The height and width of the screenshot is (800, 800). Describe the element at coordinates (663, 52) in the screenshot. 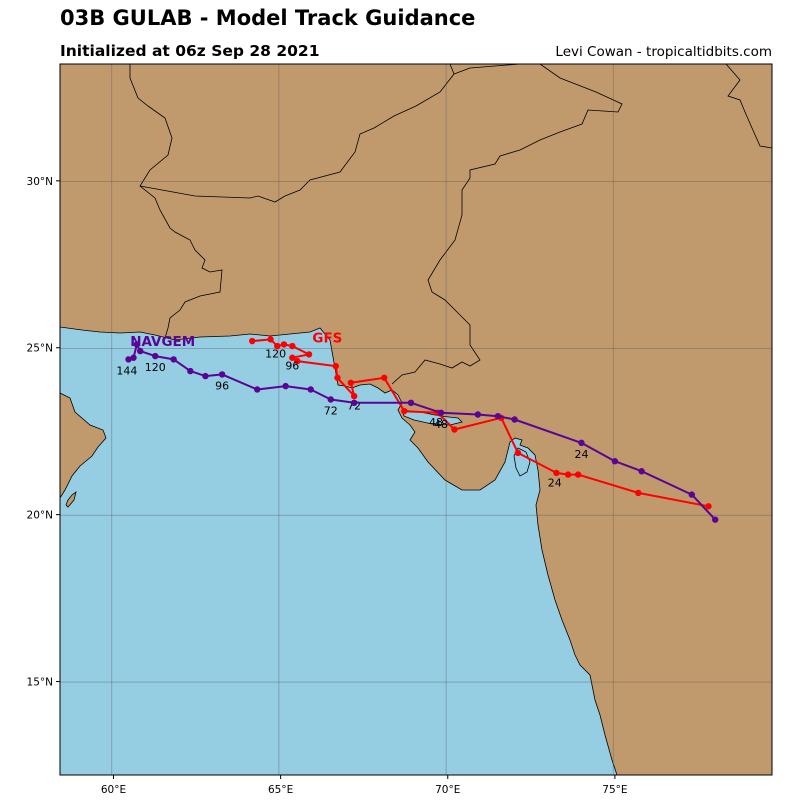

I see `credit-text: Levi Cowan - tropicaltidbits.com` at that location.